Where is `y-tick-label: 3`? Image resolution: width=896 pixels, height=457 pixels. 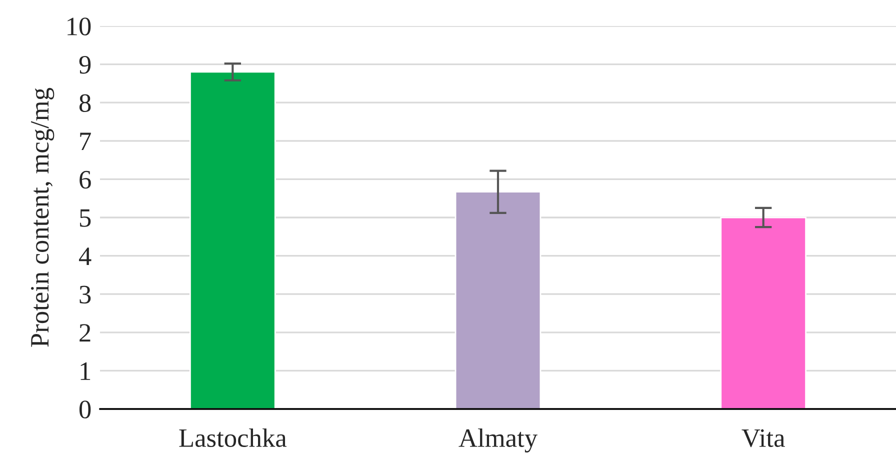
y-tick-label: 3 is located at coordinates (85, 295).